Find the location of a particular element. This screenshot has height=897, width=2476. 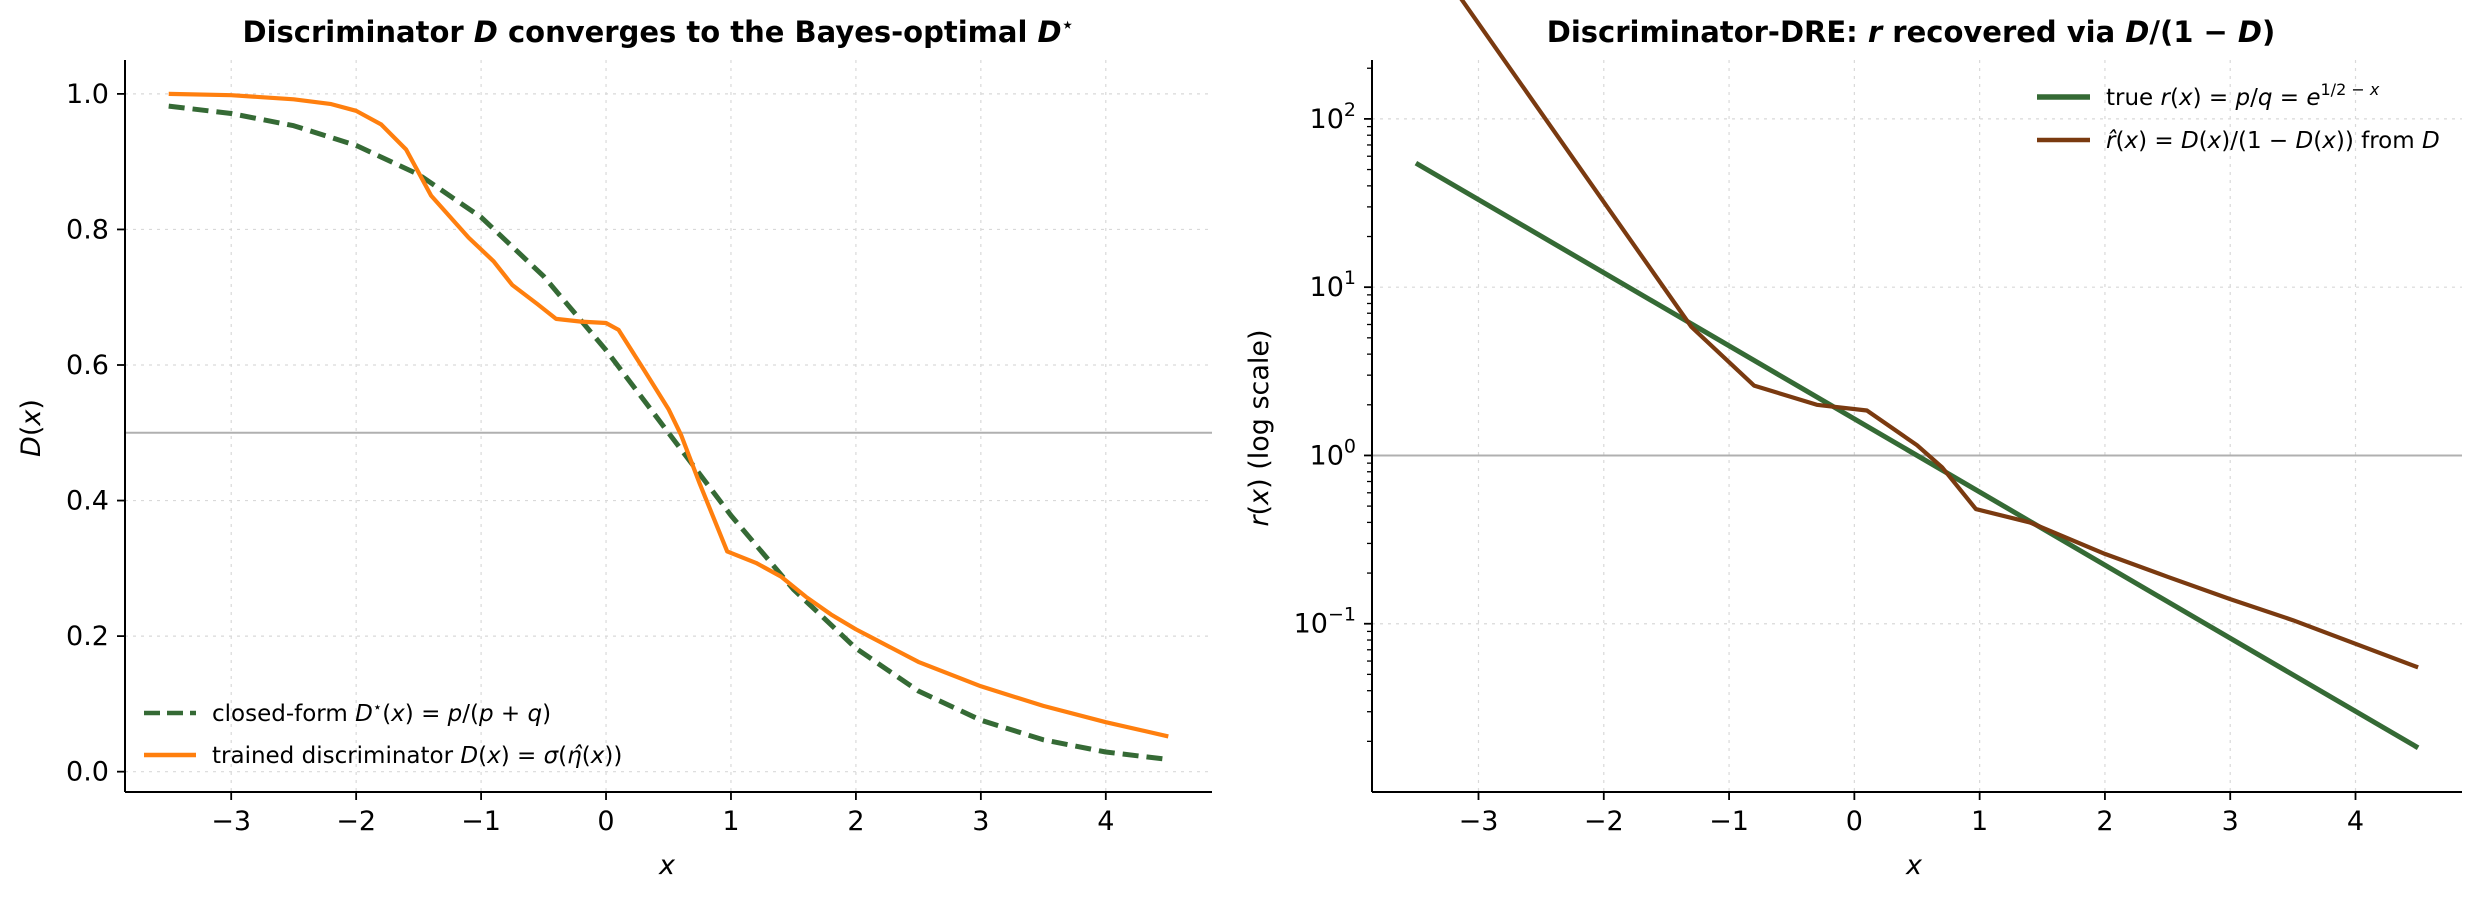

left-x-tick-label-2: −1 is located at coordinates (481, 821).